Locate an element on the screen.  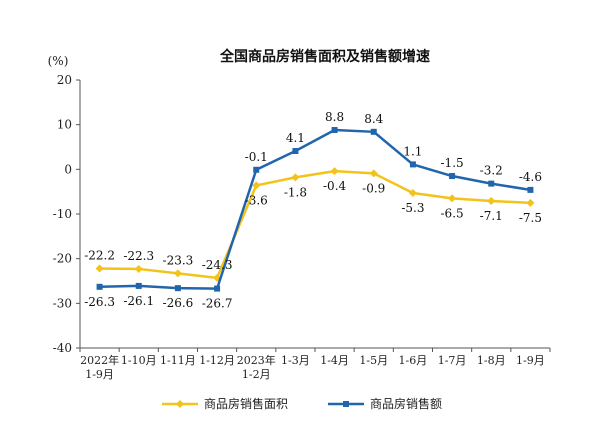
data-label: -3.6 is located at coordinates (256, 200).